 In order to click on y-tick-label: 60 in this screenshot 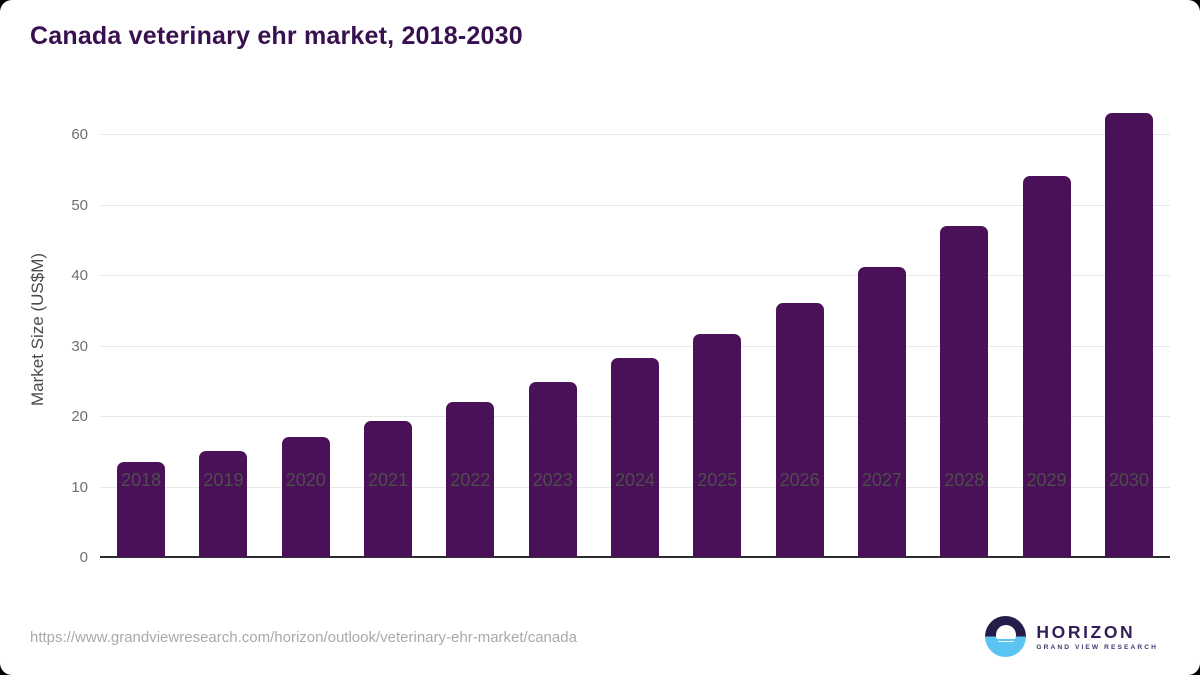, I will do `click(79, 135)`.